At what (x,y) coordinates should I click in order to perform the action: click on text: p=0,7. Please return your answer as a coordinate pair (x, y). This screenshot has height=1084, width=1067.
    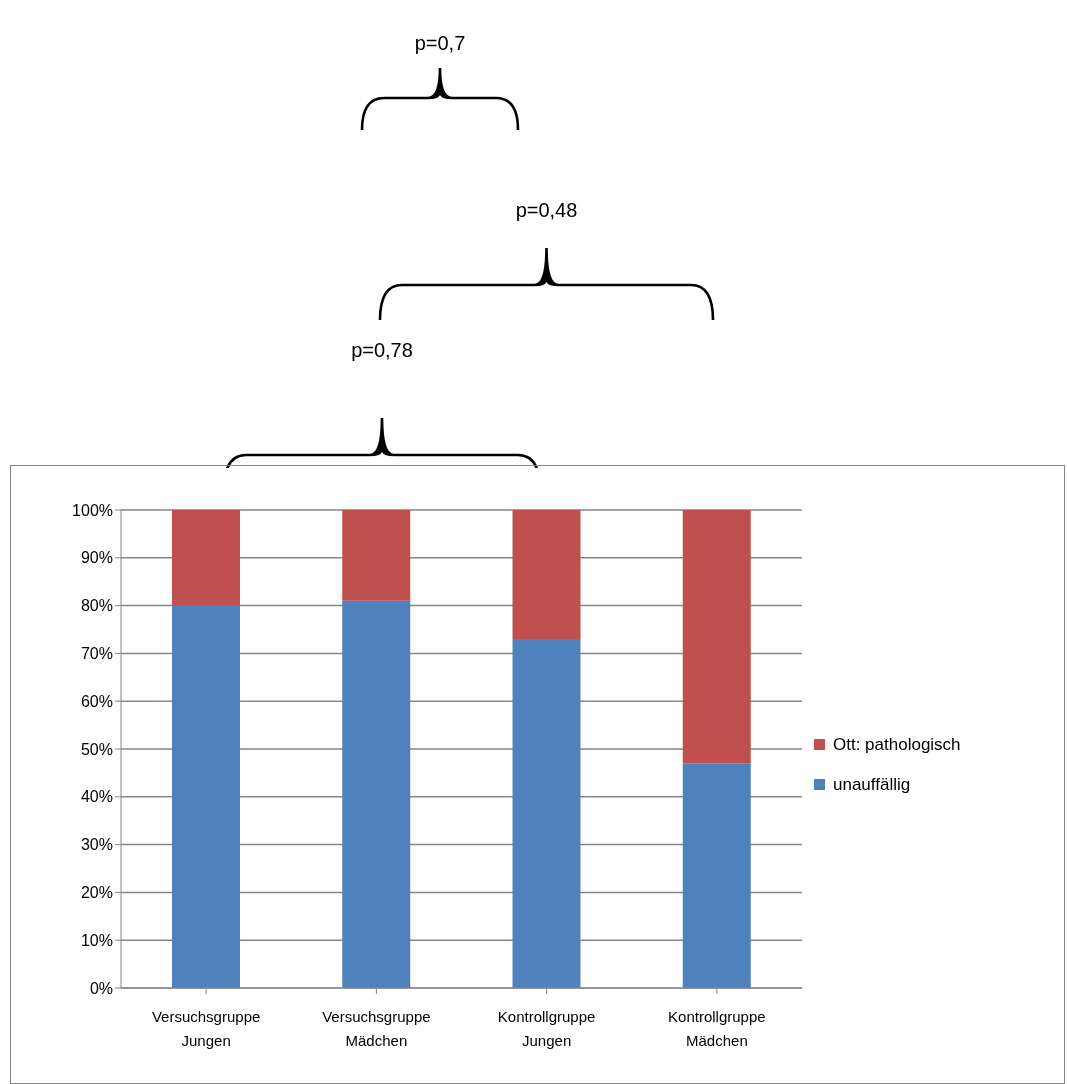
    Looking at the image, I should click on (440, 43).